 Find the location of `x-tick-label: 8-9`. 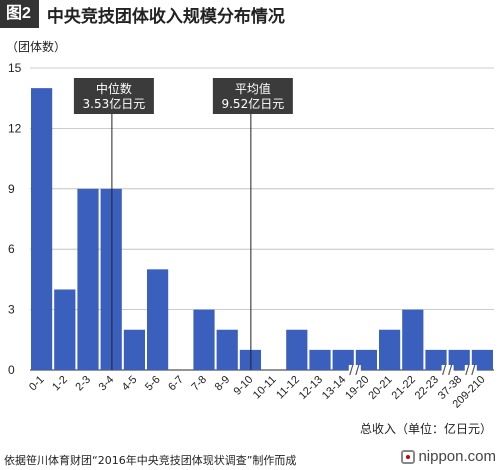

x-tick-label: 8-9 is located at coordinates (223, 384).